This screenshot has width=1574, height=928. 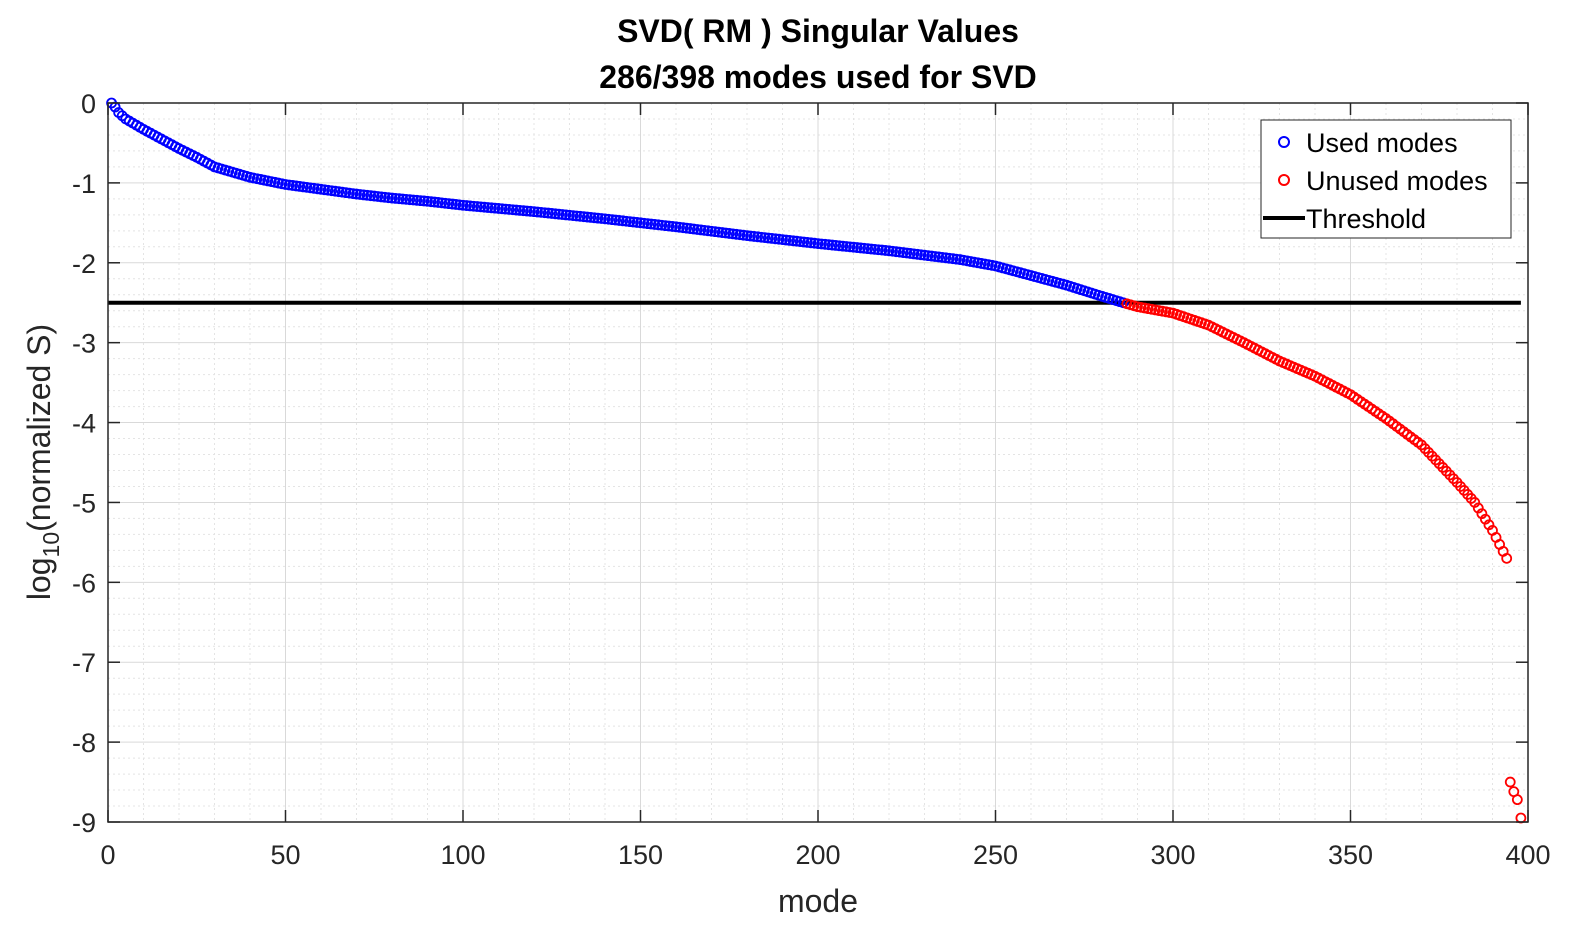 I want to click on y-axis-label-prefix: log, so click(x=39, y=578).